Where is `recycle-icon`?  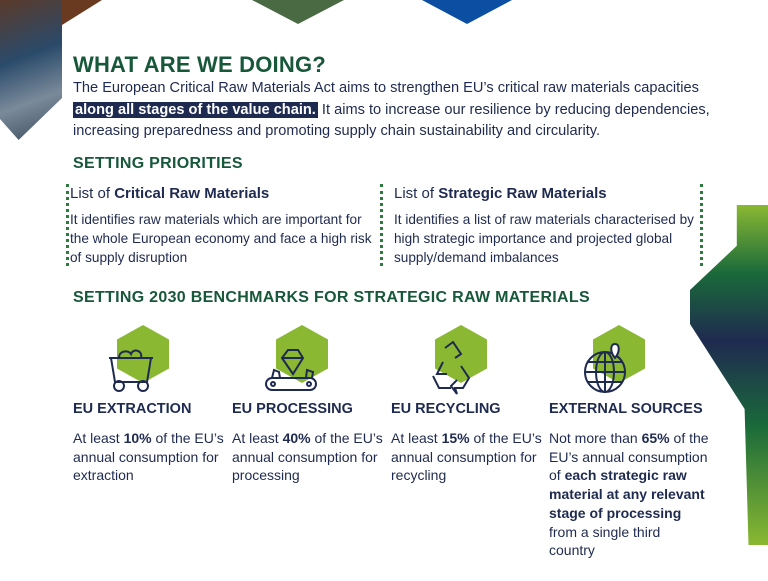
recycle-icon is located at coordinates (451, 367).